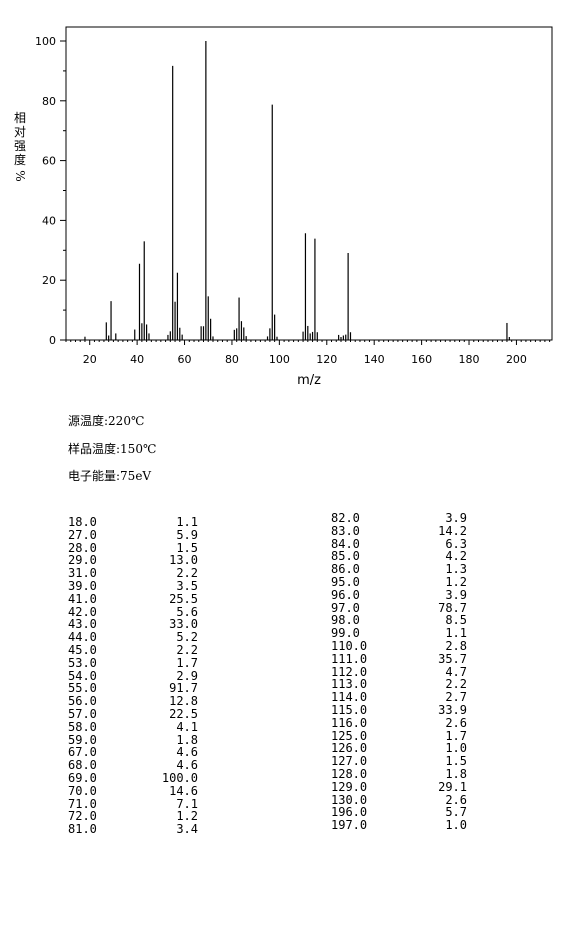 Image resolution: width=570 pixels, height=943 pixels. I want to click on peak-row: 68.0 4.6, so click(133, 765).